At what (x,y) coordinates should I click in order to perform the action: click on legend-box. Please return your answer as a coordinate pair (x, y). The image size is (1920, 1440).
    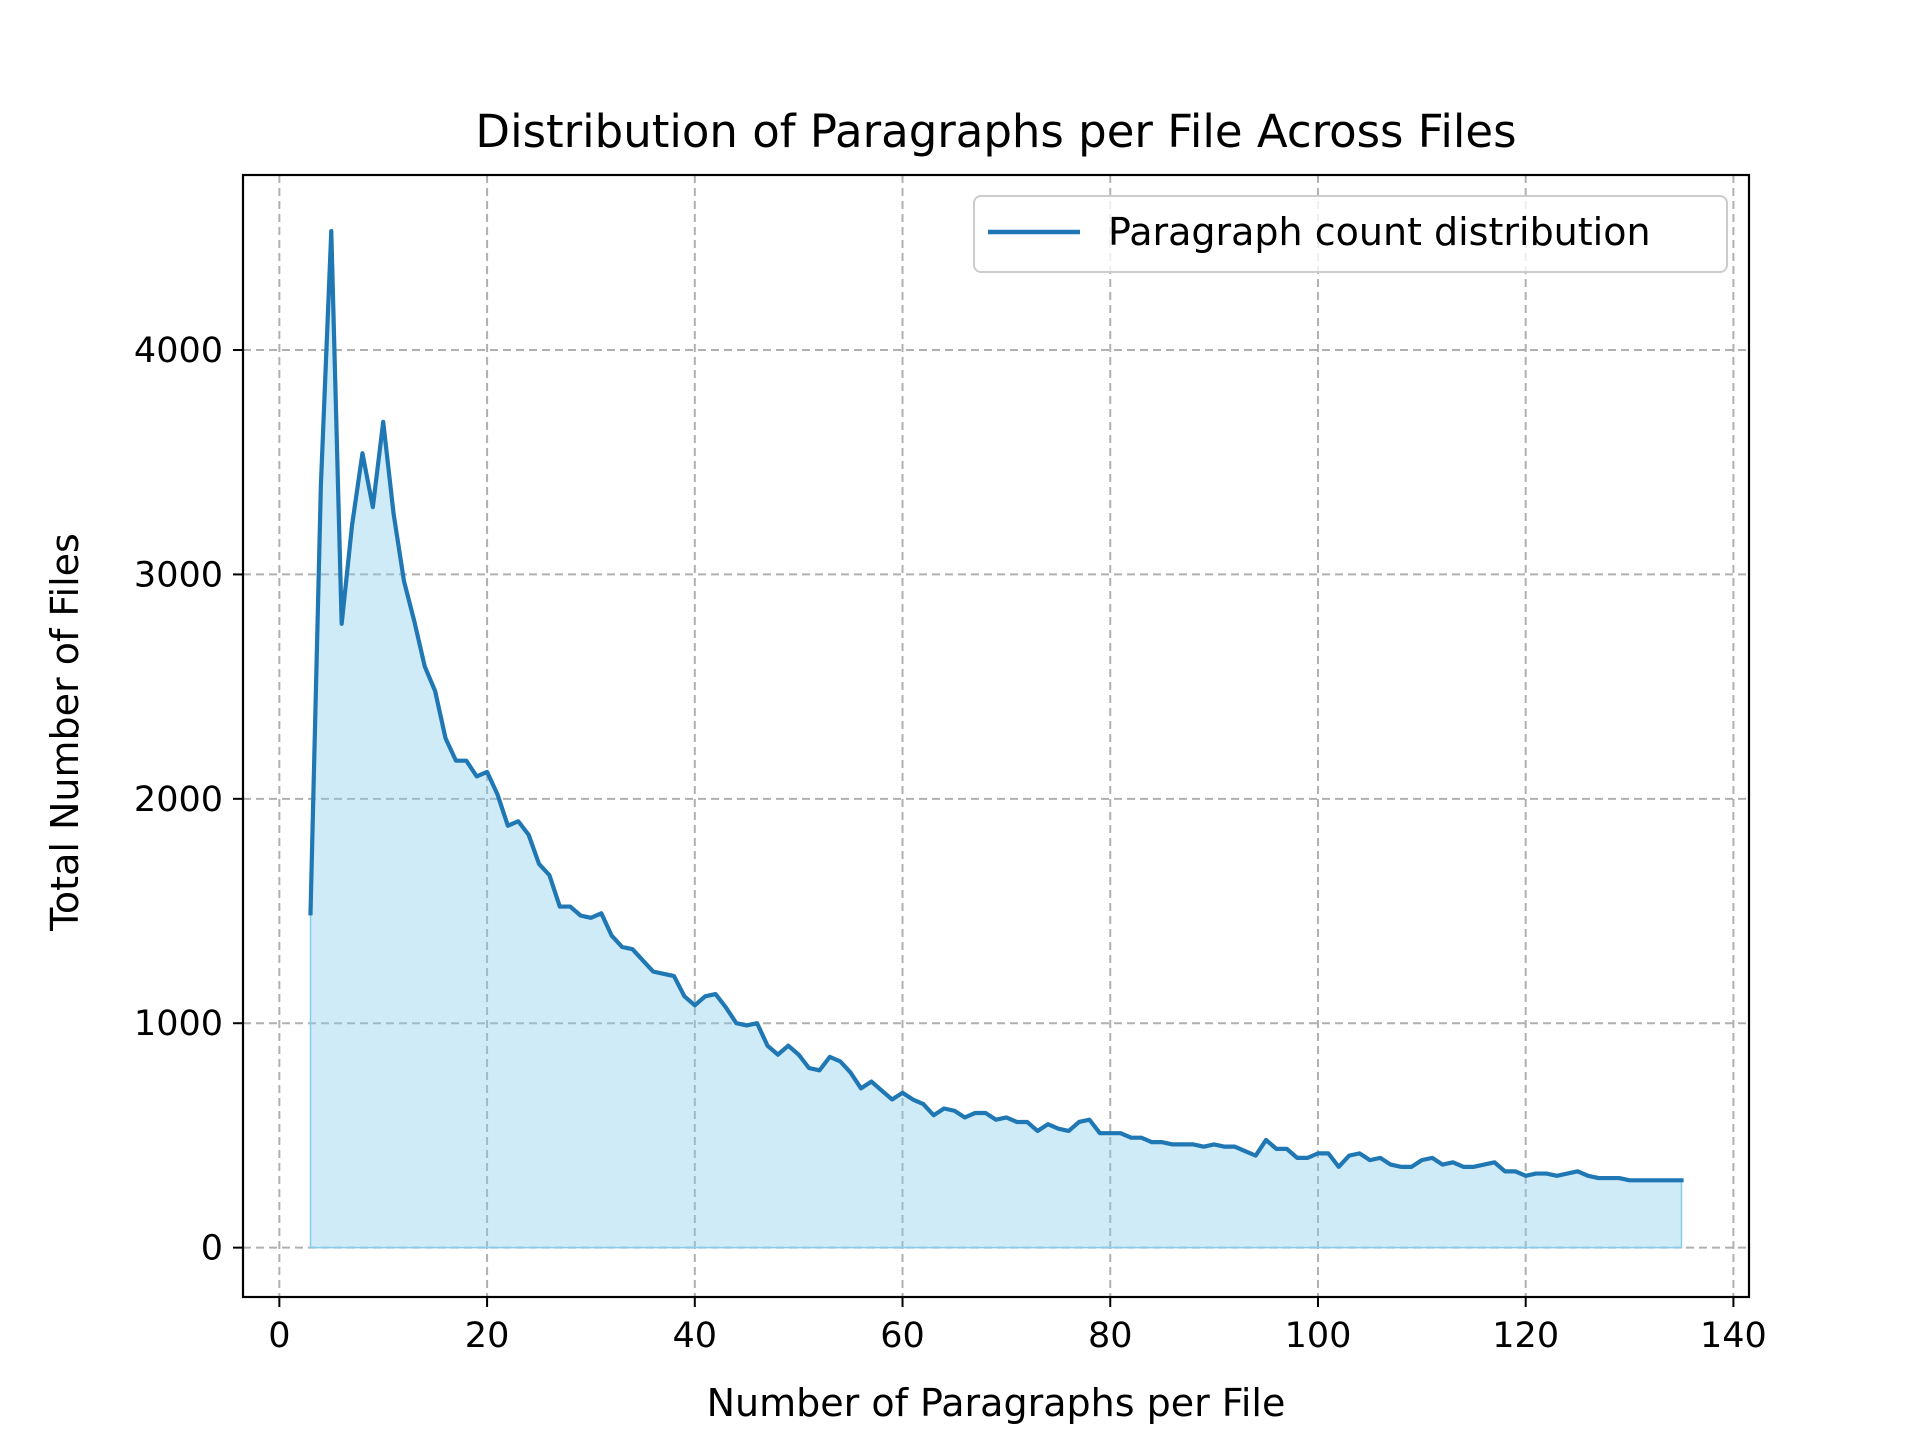
    Looking at the image, I should click on (1350, 234).